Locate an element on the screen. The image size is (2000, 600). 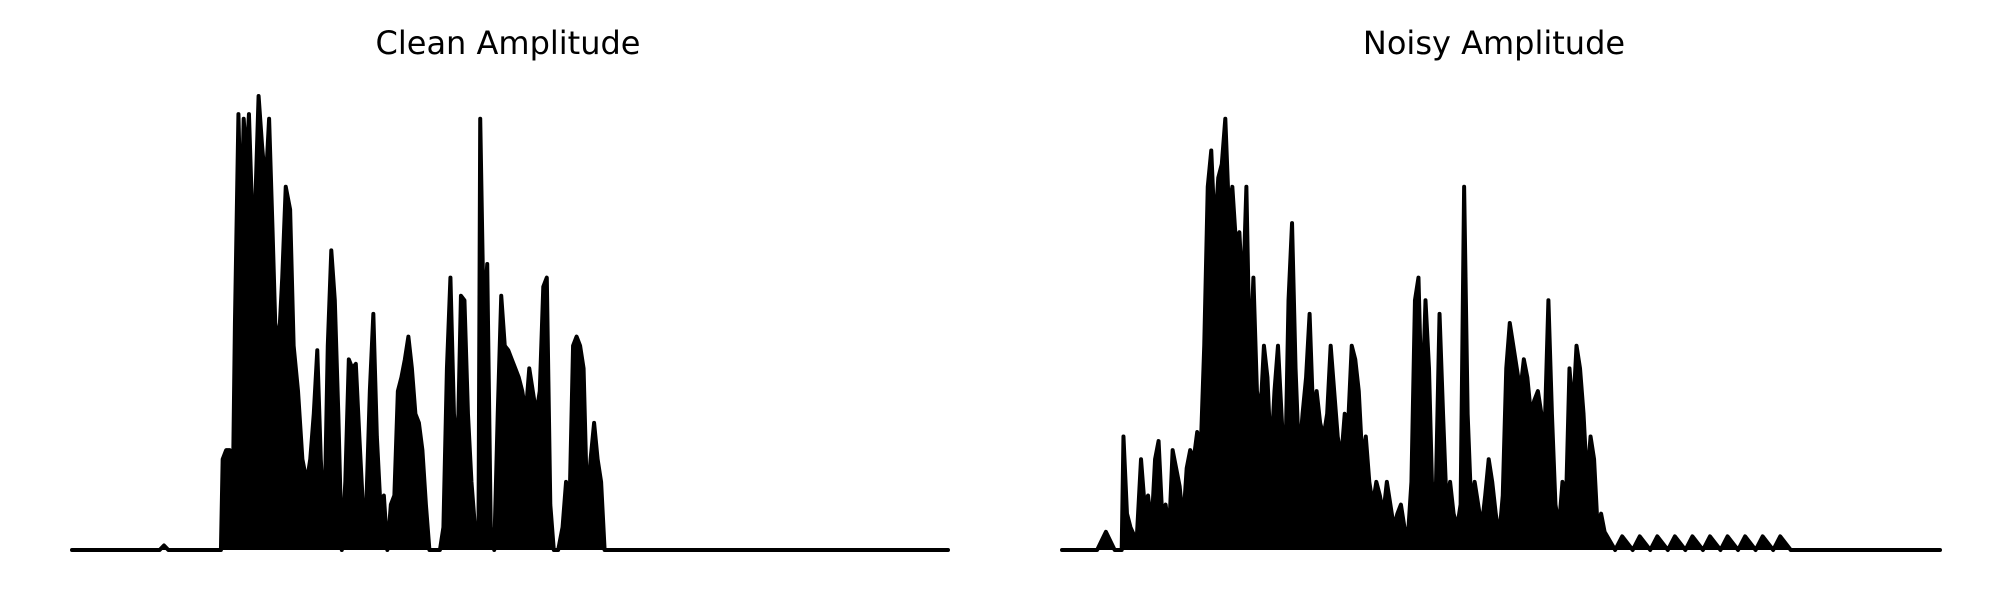
chart-title: Clean Amplitude is located at coordinates (508, 43).